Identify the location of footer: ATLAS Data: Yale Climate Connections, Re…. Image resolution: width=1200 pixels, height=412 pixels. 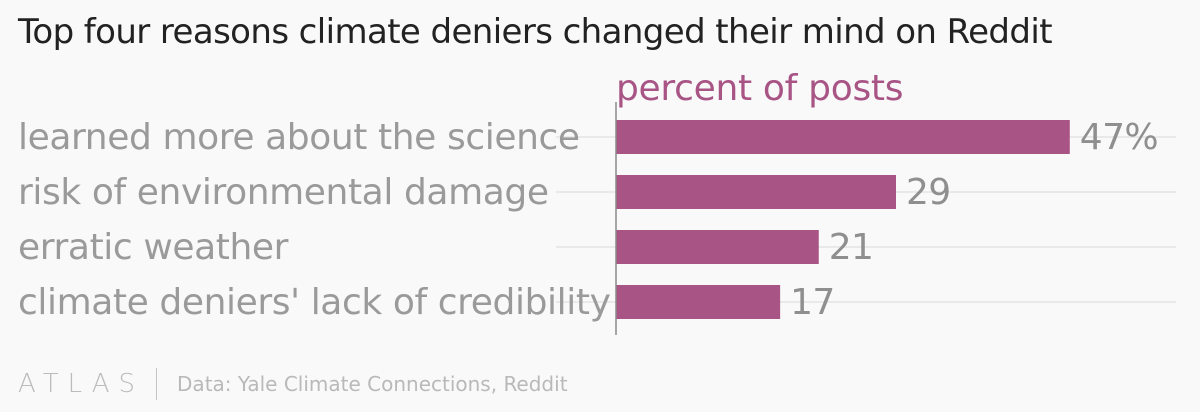
(293, 384).